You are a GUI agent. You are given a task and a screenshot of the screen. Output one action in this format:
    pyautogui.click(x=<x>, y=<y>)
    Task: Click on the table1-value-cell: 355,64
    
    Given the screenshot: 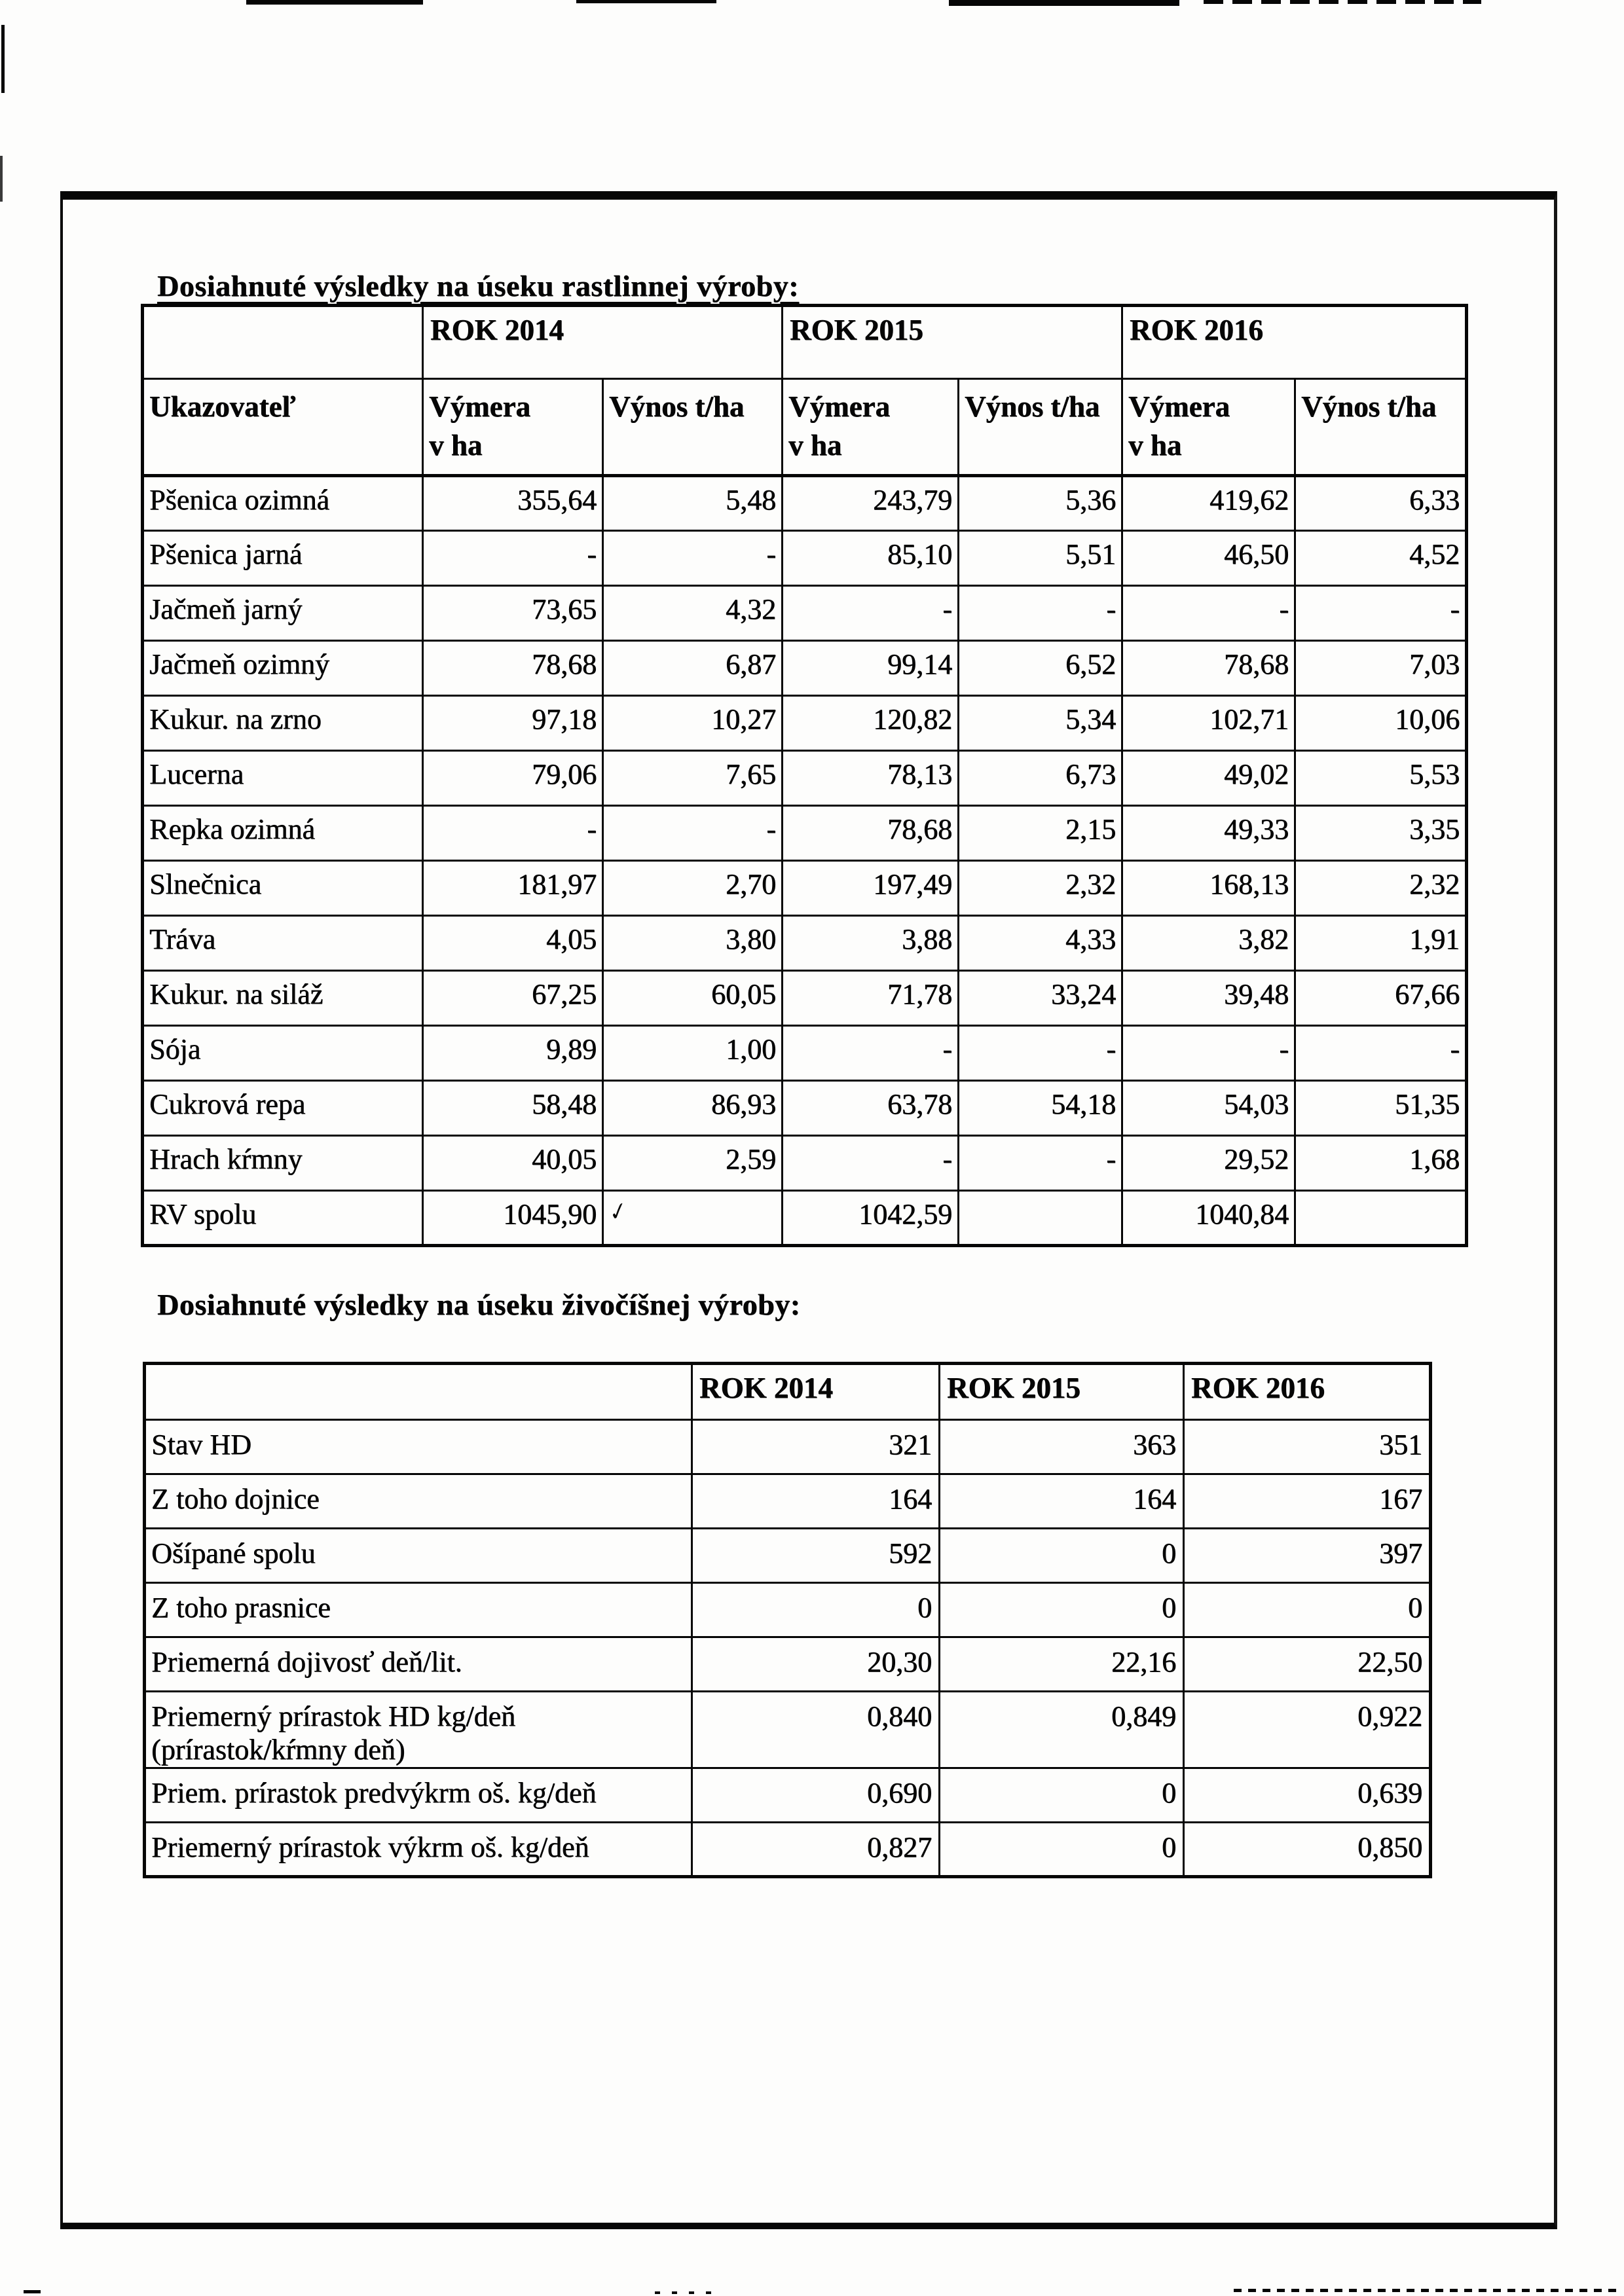 What is the action you would take?
    pyautogui.click(x=513, y=503)
    